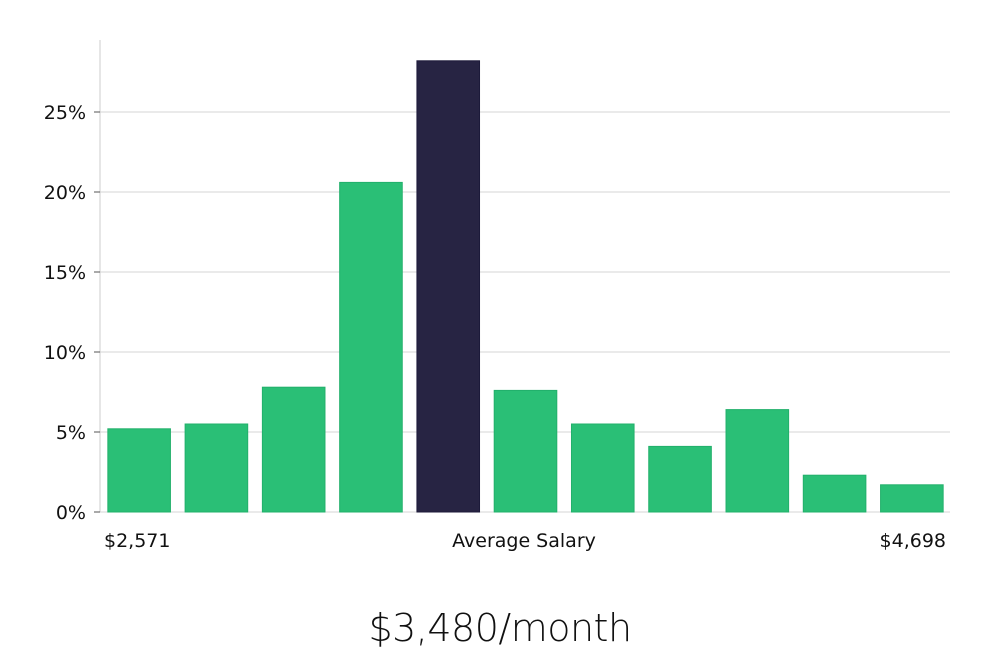 Image resolution: width=1000 pixels, height=660 pixels. Describe the element at coordinates (500, 628) in the screenshot. I see `average-salary-value: $3,480/month` at that location.